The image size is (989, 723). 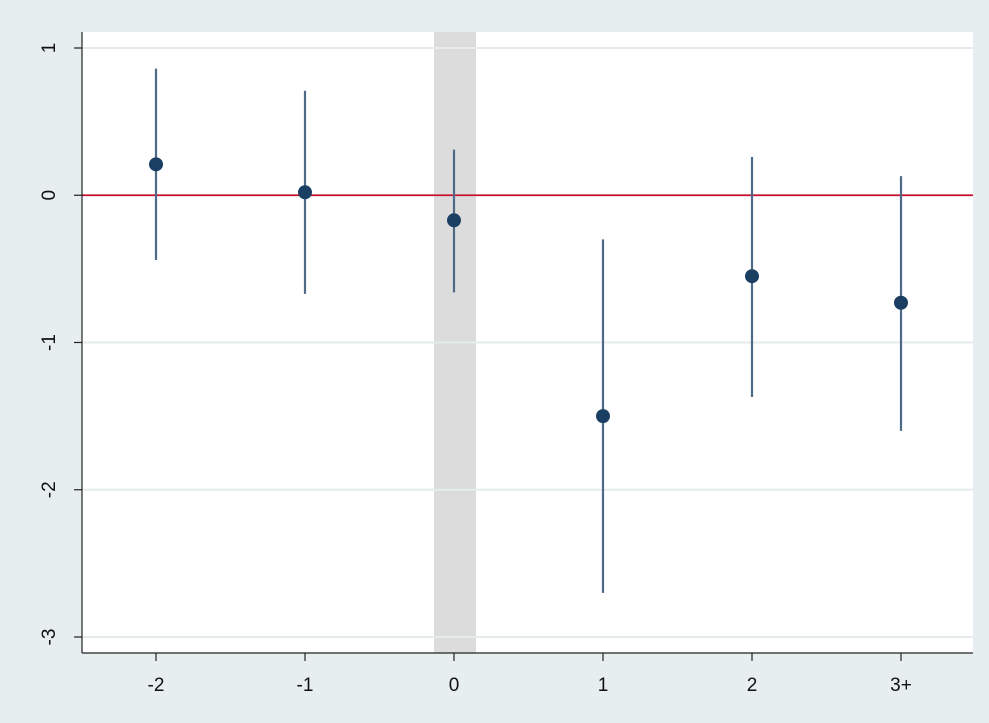 I want to click on y-tick-label: -2, so click(x=49, y=489).